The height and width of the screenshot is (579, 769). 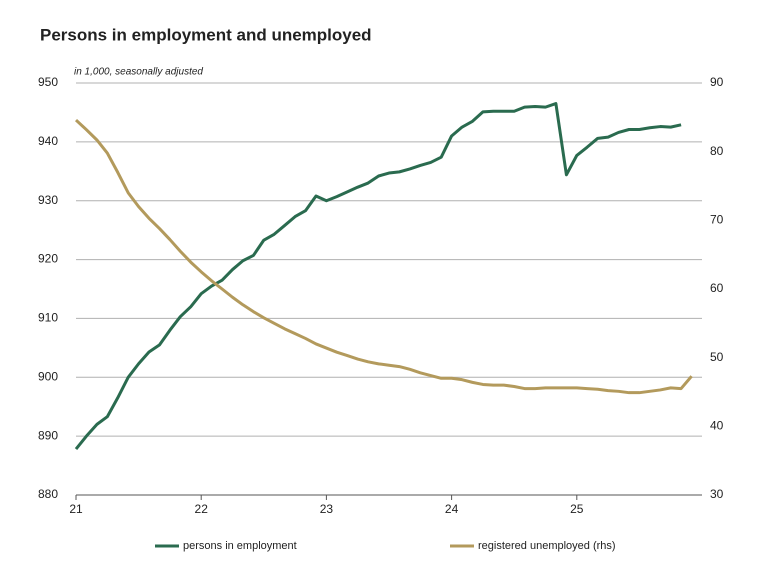 What do you see at coordinates (138, 72) in the screenshot?
I see `chart-subtitle: in 1,000, seasonally adjusted` at bounding box center [138, 72].